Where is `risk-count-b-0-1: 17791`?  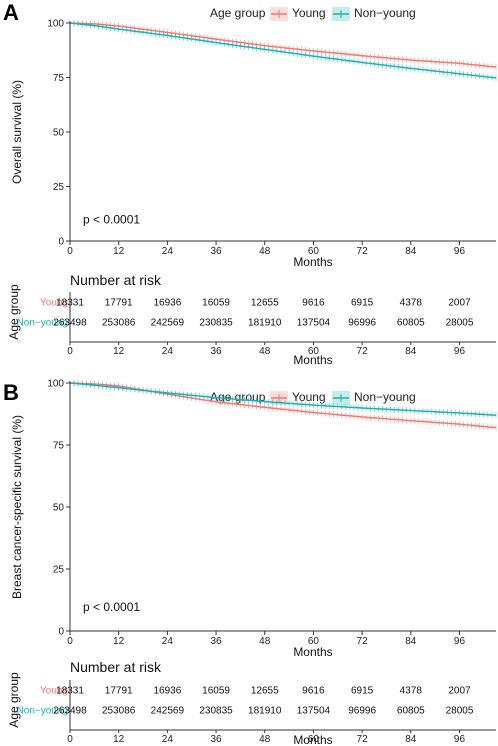
risk-count-b-0-1: 17791 is located at coordinates (119, 691).